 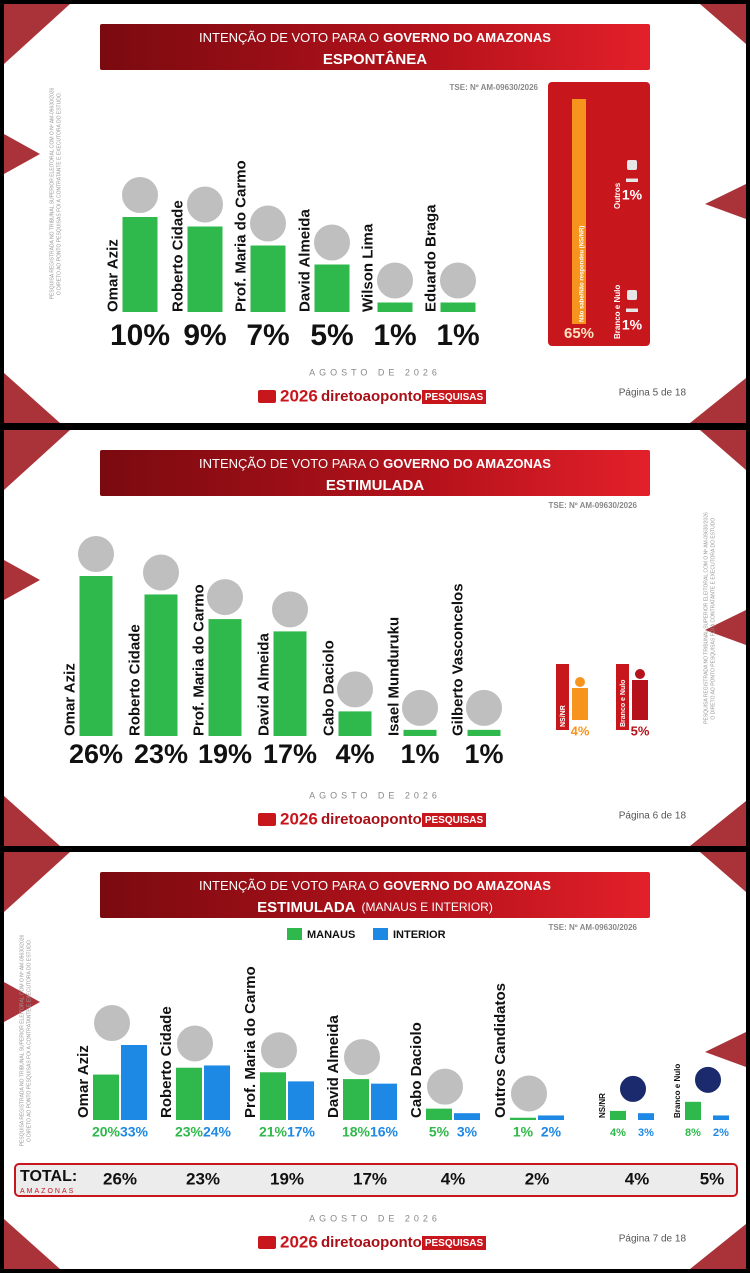 What do you see at coordinates (289, 463) in the screenshot?
I see `title-part: INTENÇÃO DE VOTO PARA O` at bounding box center [289, 463].